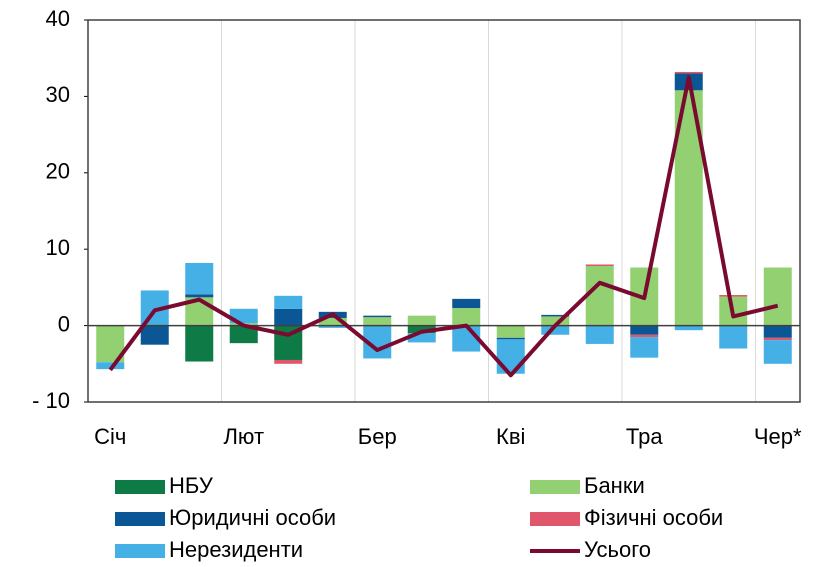 The image size is (820, 567). Describe the element at coordinates (653, 517) in the screenshot. I see `legend-label: Фізичні особи` at that location.